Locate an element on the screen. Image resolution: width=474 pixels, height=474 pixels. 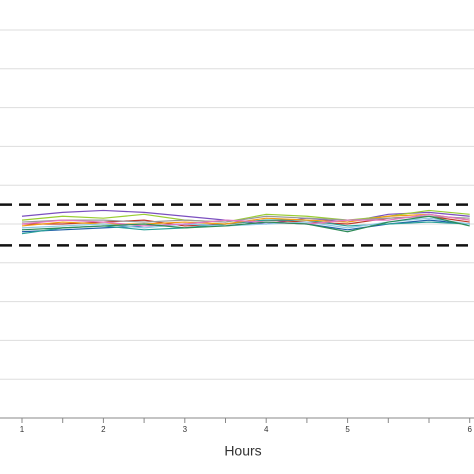
x-tick-label: 4 is located at coordinates (266, 429).